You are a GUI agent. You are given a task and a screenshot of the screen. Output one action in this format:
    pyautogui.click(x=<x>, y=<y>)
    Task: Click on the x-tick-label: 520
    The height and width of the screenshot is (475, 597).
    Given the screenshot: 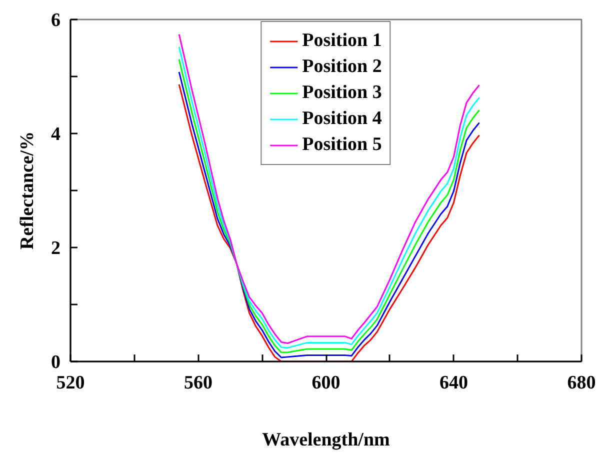 What is the action you would take?
    pyautogui.click(x=70, y=383)
    